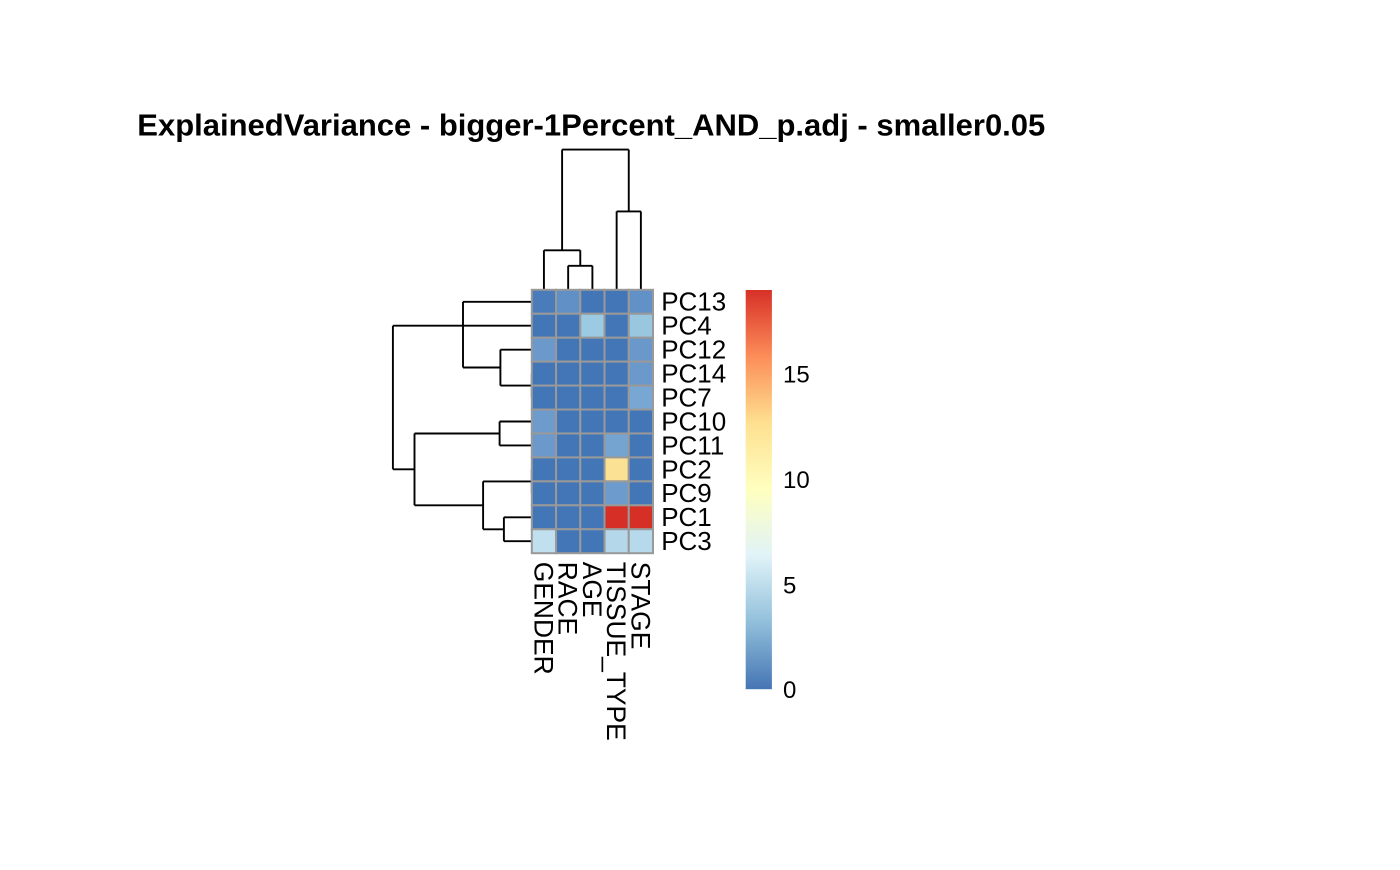  What do you see at coordinates (592, 590) in the screenshot?
I see `svg-text: AGE` at bounding box center [592, 590].